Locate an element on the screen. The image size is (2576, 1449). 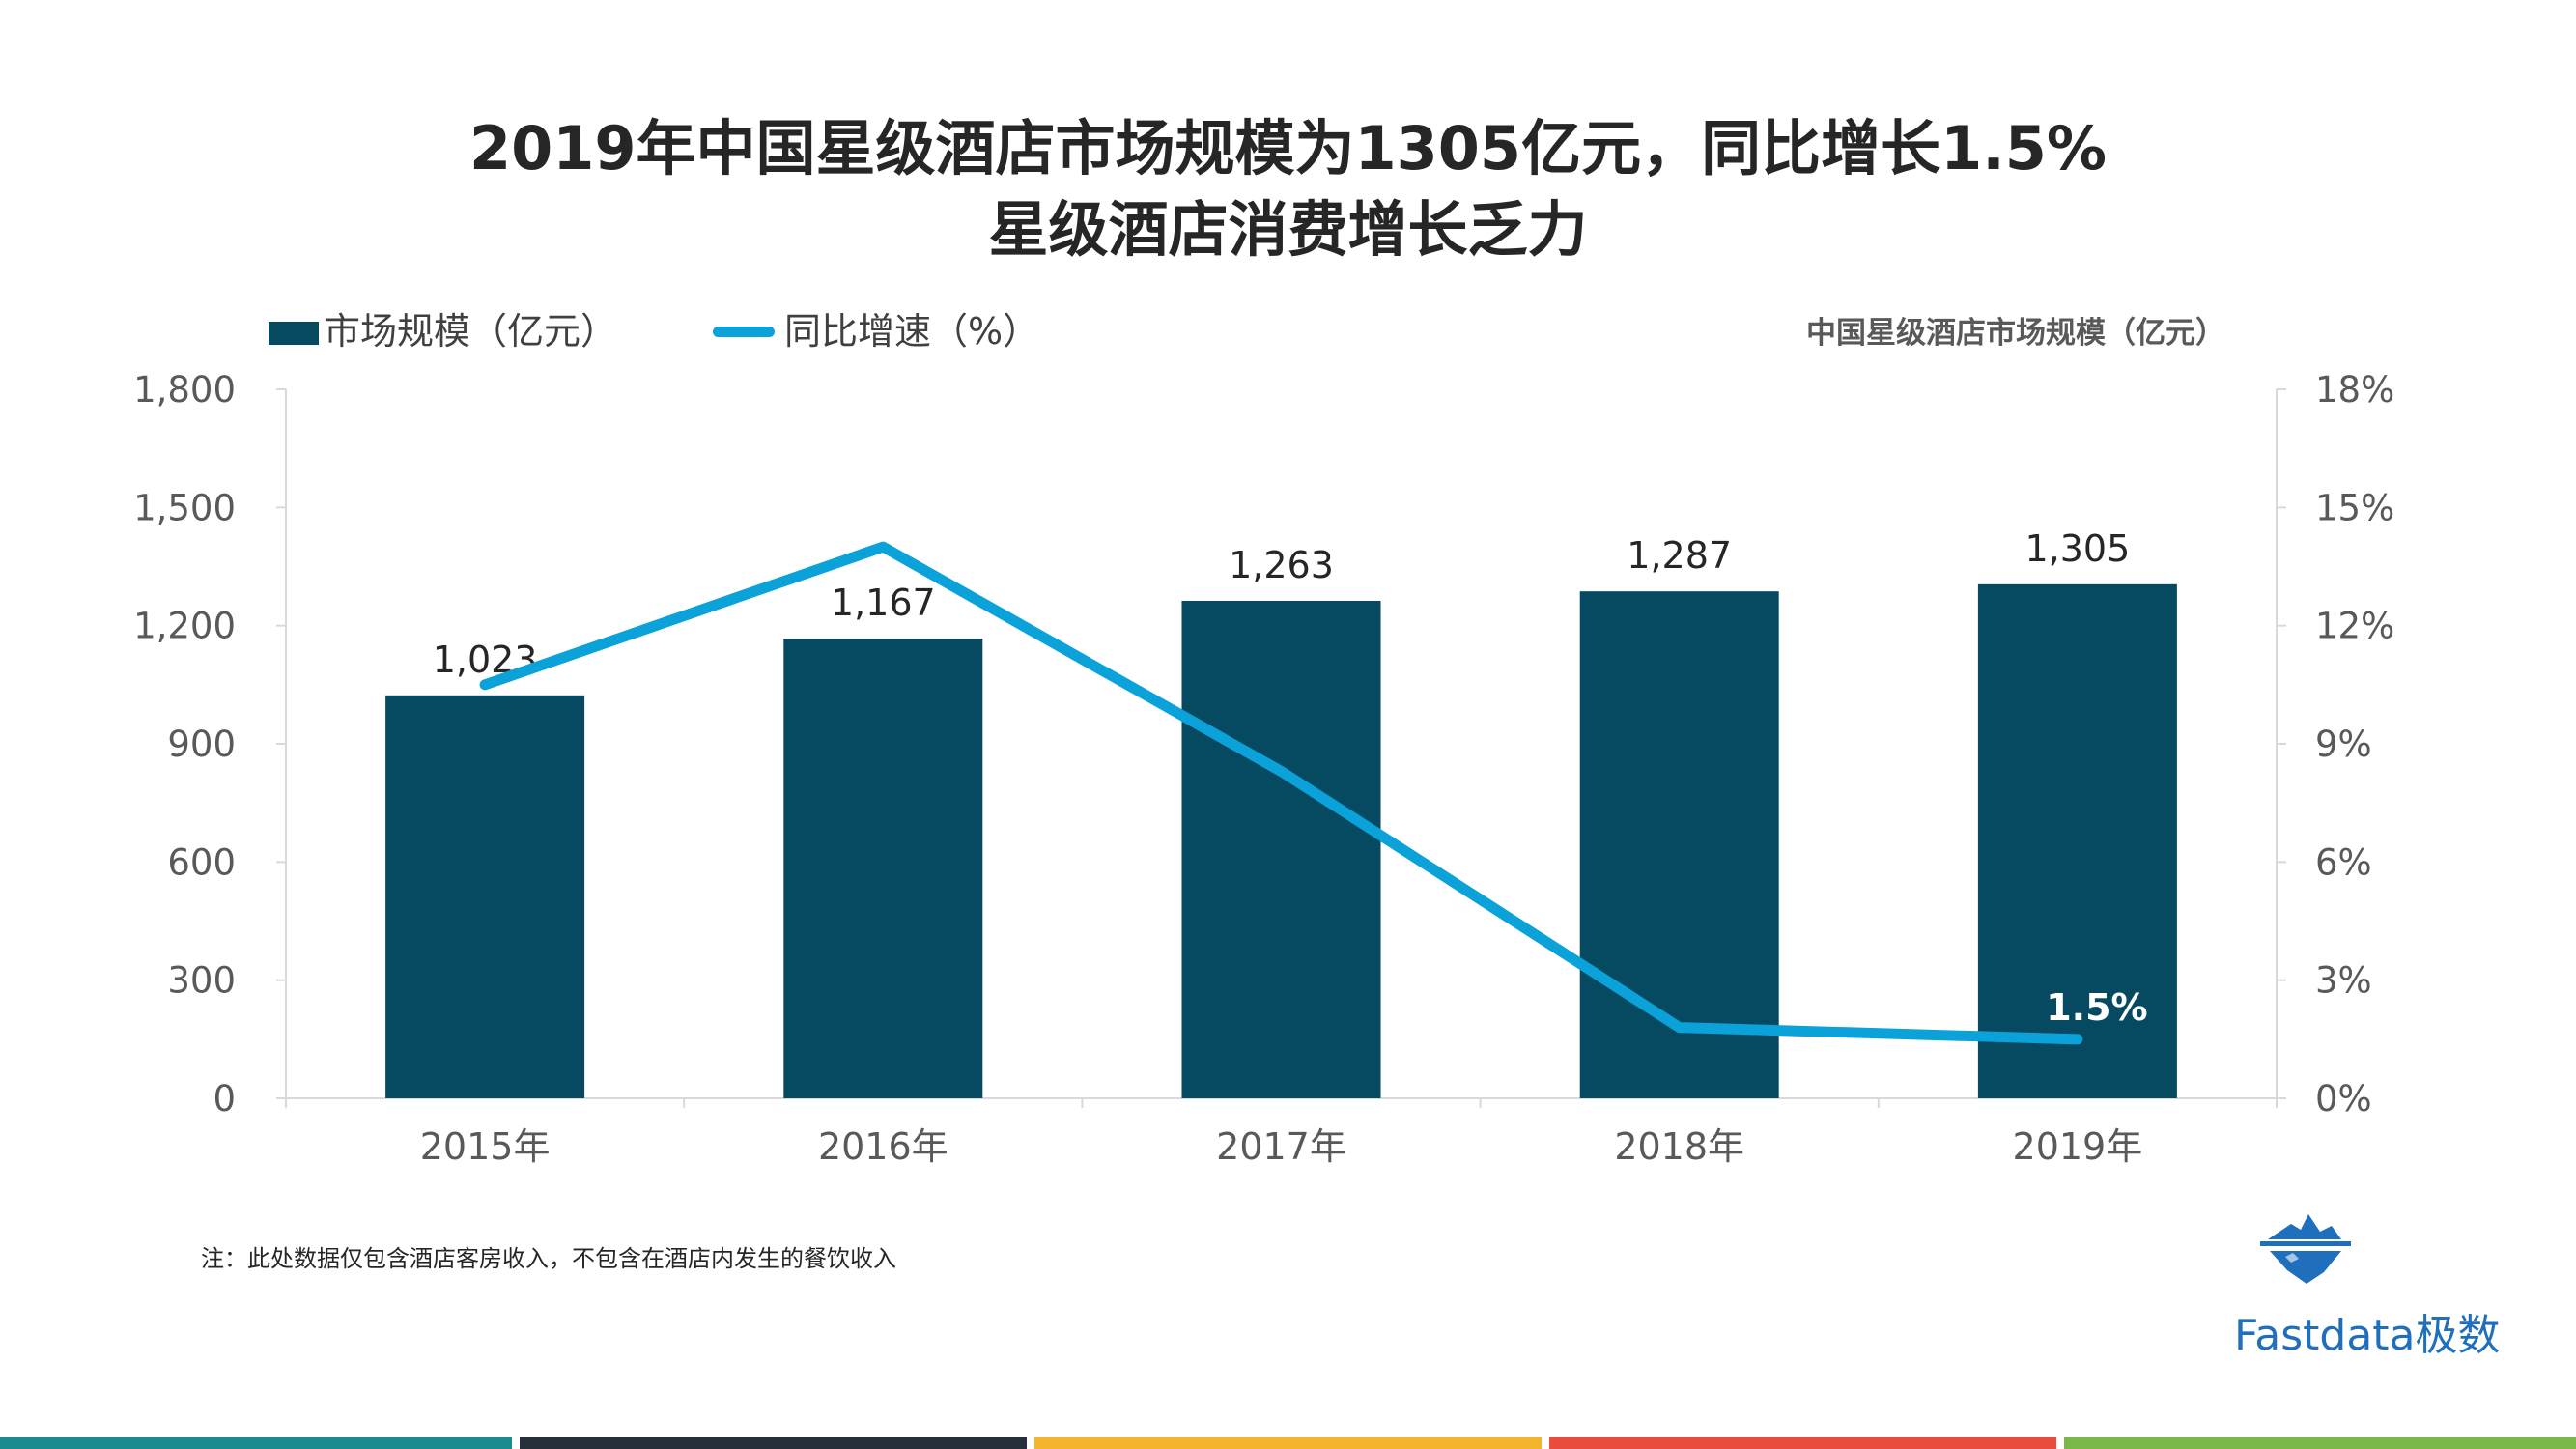
x-tick-label: 2016年 is located at coordinates (883, 1146).